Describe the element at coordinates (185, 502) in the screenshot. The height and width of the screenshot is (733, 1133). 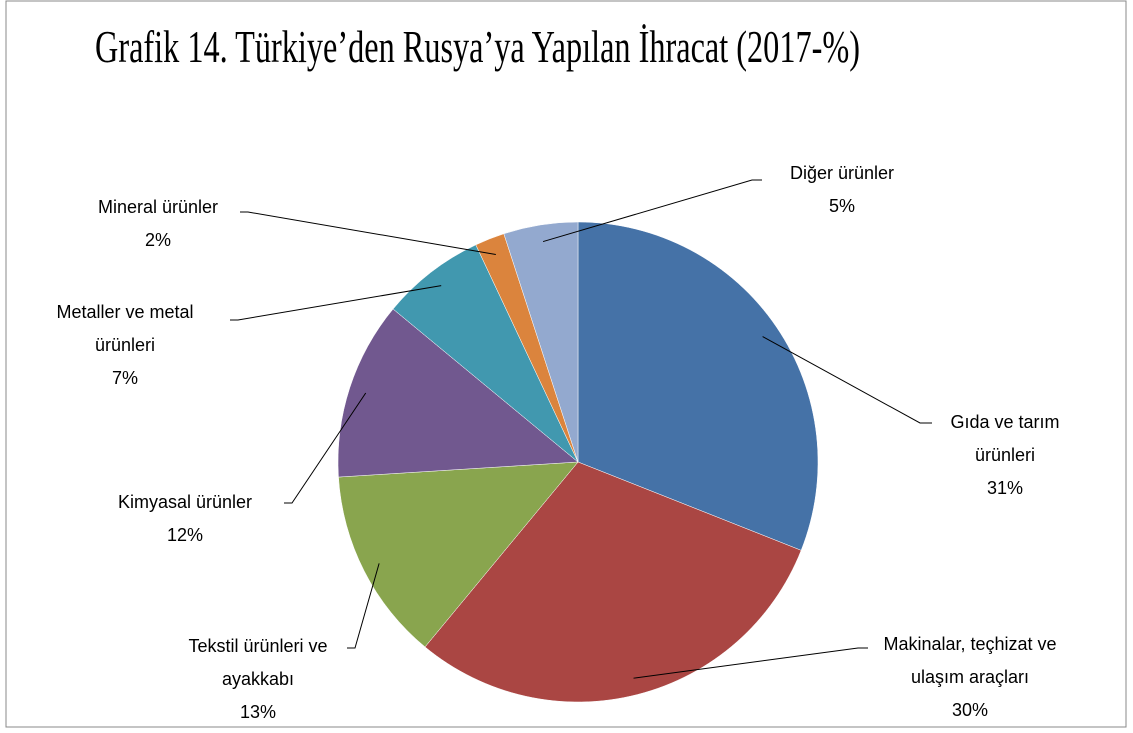
I see `category-label: Kimyasal ürünler` at that location.